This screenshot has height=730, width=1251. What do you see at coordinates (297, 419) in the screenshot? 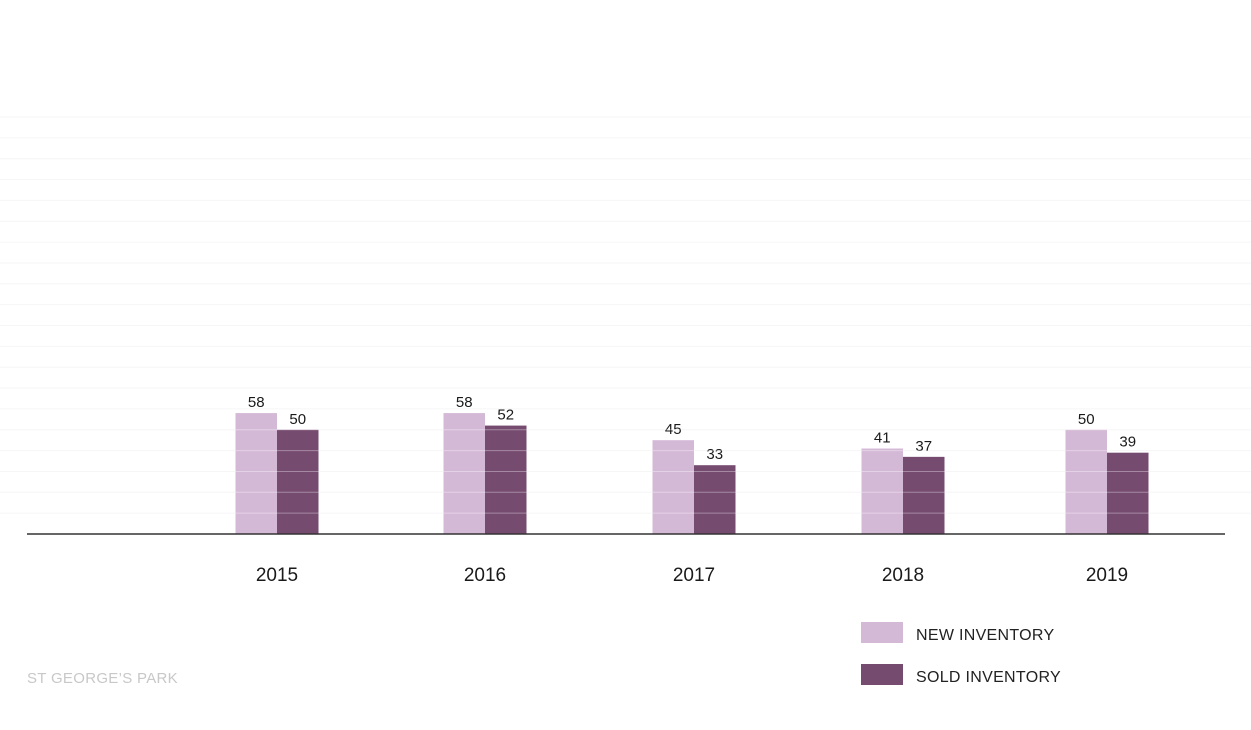
I see `data-label-sold-2015: 50` at bounding box center [297, 419].